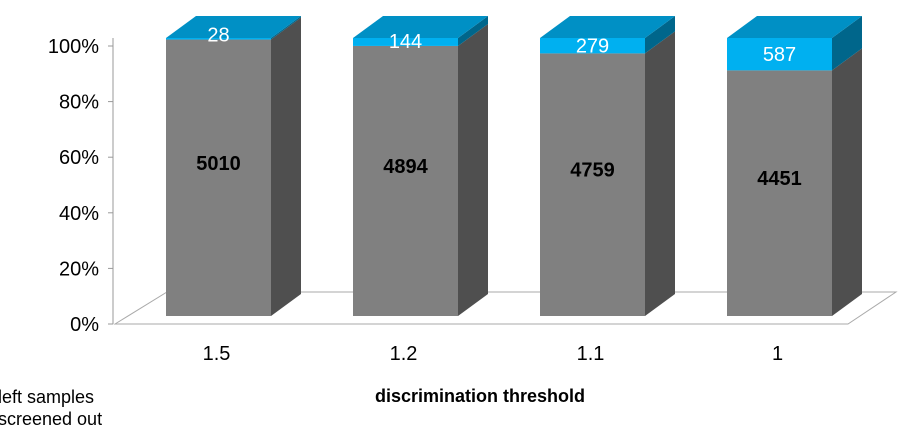  Describe the element at coordinates (84, 325) in the screenshot. I see `y-tick-label: 0%` at that location.